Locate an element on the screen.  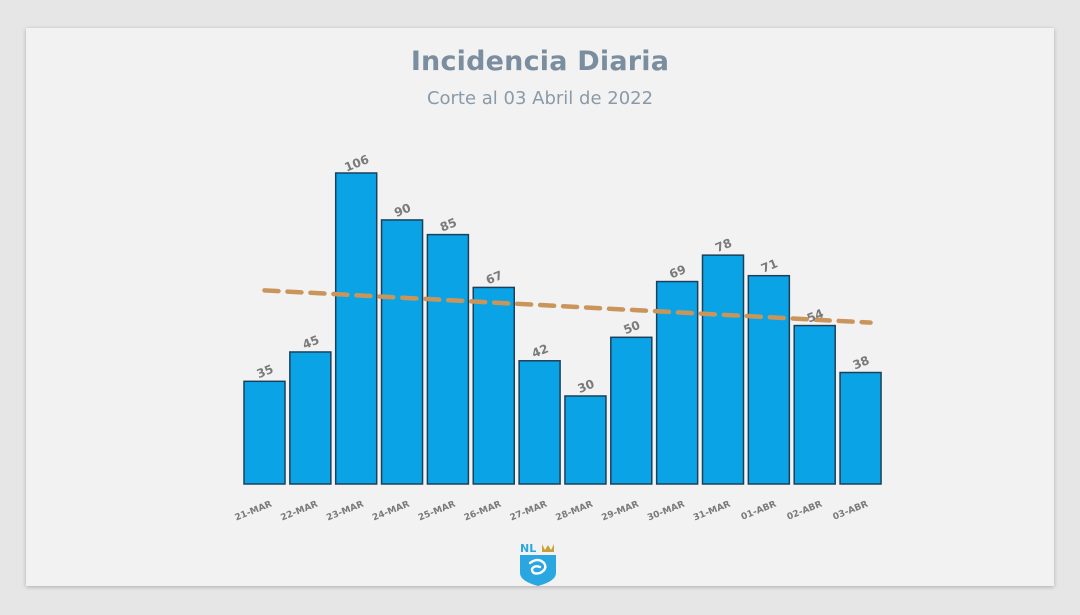
bar-21-mar is located at coordinates (264, 432).